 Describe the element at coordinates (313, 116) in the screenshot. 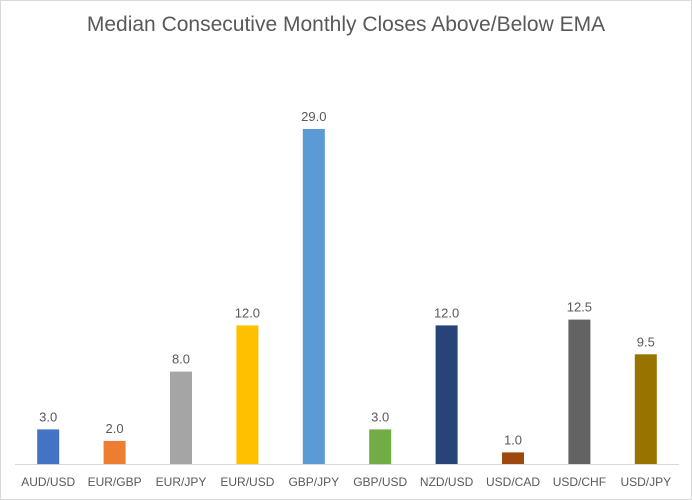

I see `data-label-gbp-jpy: 29.0` at that location.